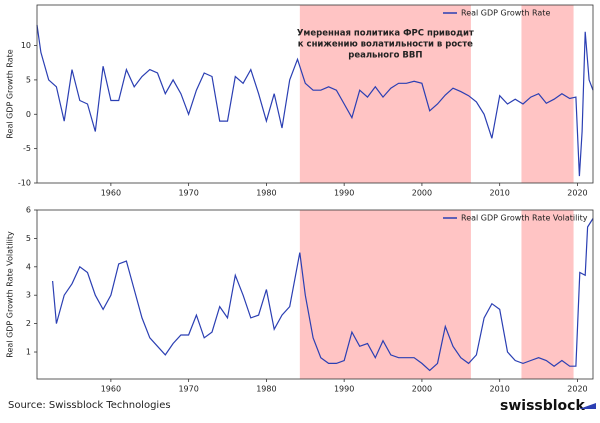 This screenshot has width=600, height=423. I want to click on annotation: Умеренная политика ФРС приводит, so click(385, 34).